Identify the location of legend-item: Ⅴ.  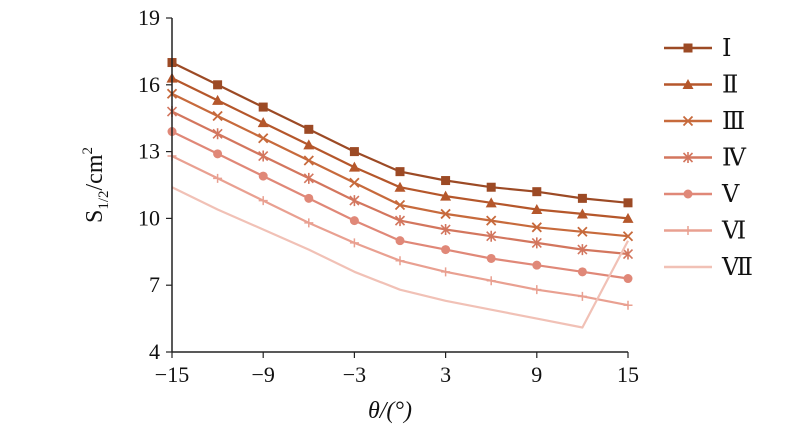
(702, 195).